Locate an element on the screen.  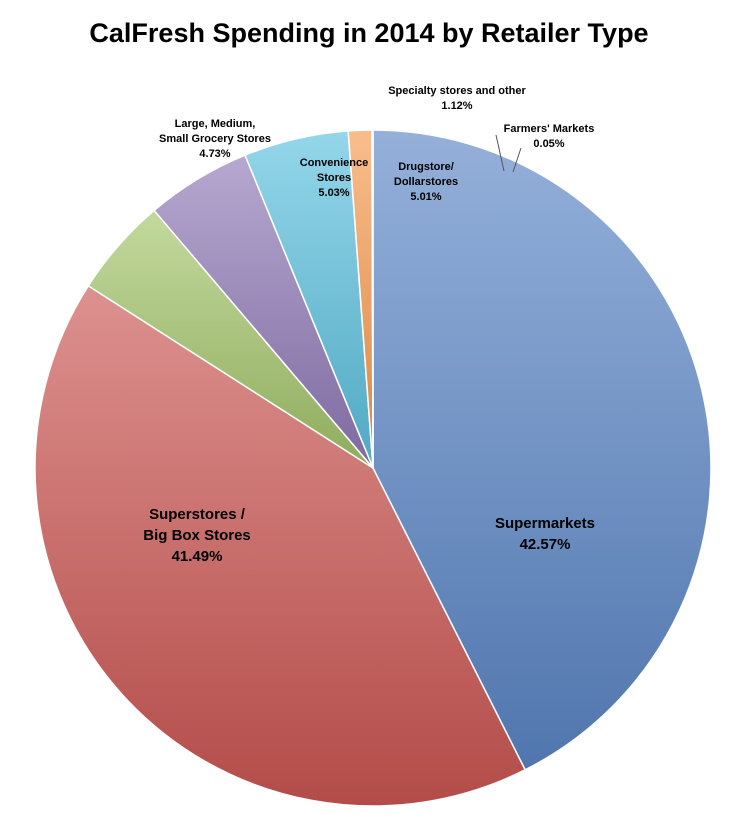
slice-label-0: Supermarkets 42.57% is located at coordinates (545, 534).